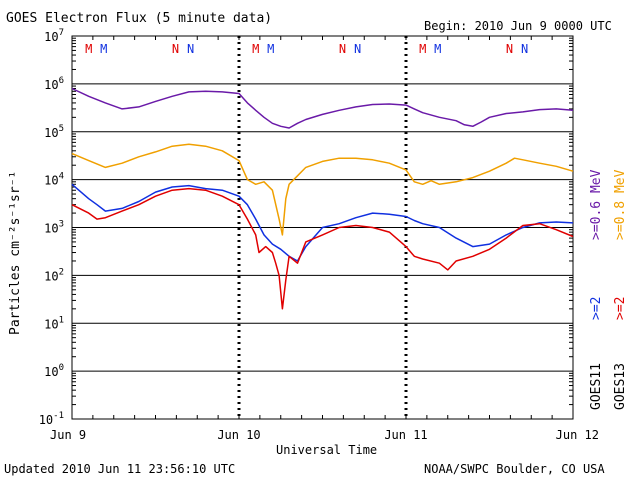 This screenshot has height=480, width=640. Describe the element at coordinates (620, 386) in the screenshot. I see `legend-entry: GOES13` at that location.